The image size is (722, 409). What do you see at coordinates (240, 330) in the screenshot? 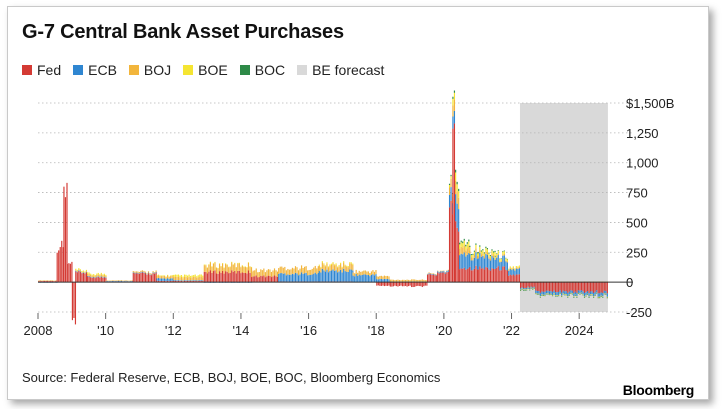
I see `x-tick-label: '14` at bounding box center [240, 330].